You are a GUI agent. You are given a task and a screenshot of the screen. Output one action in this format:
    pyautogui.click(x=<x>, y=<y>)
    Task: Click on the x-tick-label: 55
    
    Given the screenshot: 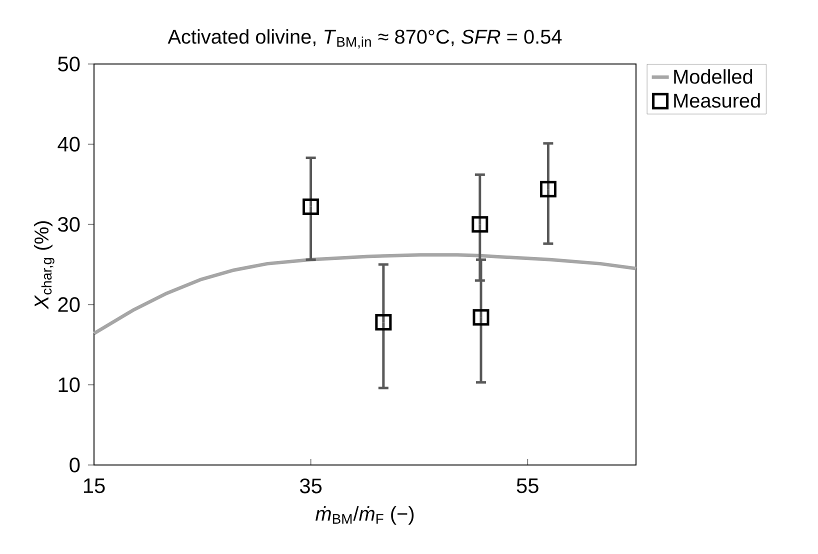 What is the action you would take?
    pyautogui.click(x=527, y=486)
    